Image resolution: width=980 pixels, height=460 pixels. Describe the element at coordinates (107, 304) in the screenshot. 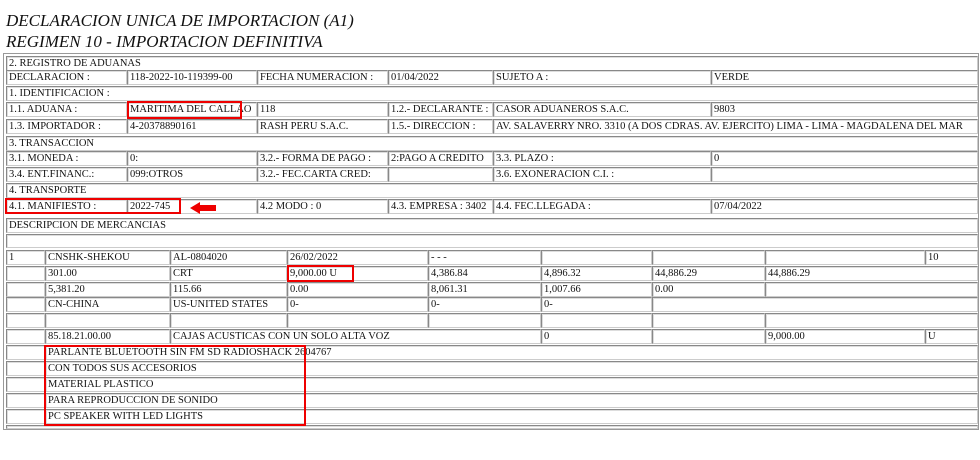

I see `goods-cell: CN-CHINA` at that location.